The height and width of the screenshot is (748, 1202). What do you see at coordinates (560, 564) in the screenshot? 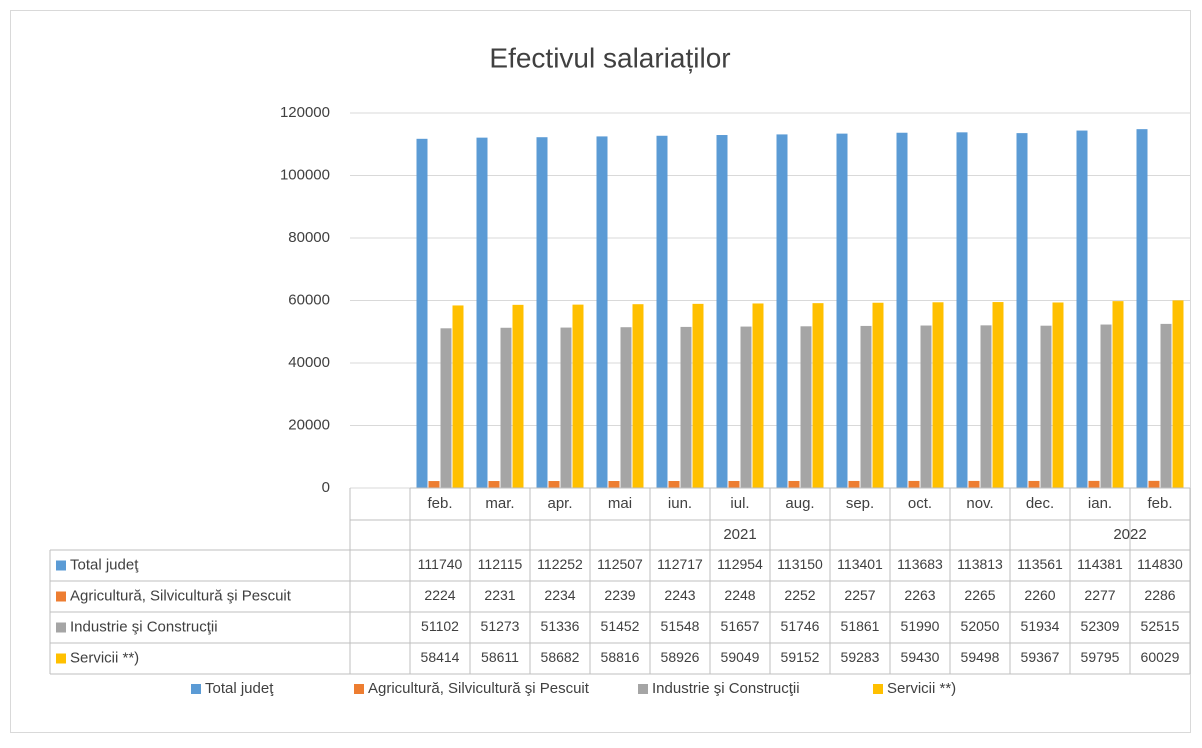
I see `table-cell: 112252` at bounding box center [560, 564].